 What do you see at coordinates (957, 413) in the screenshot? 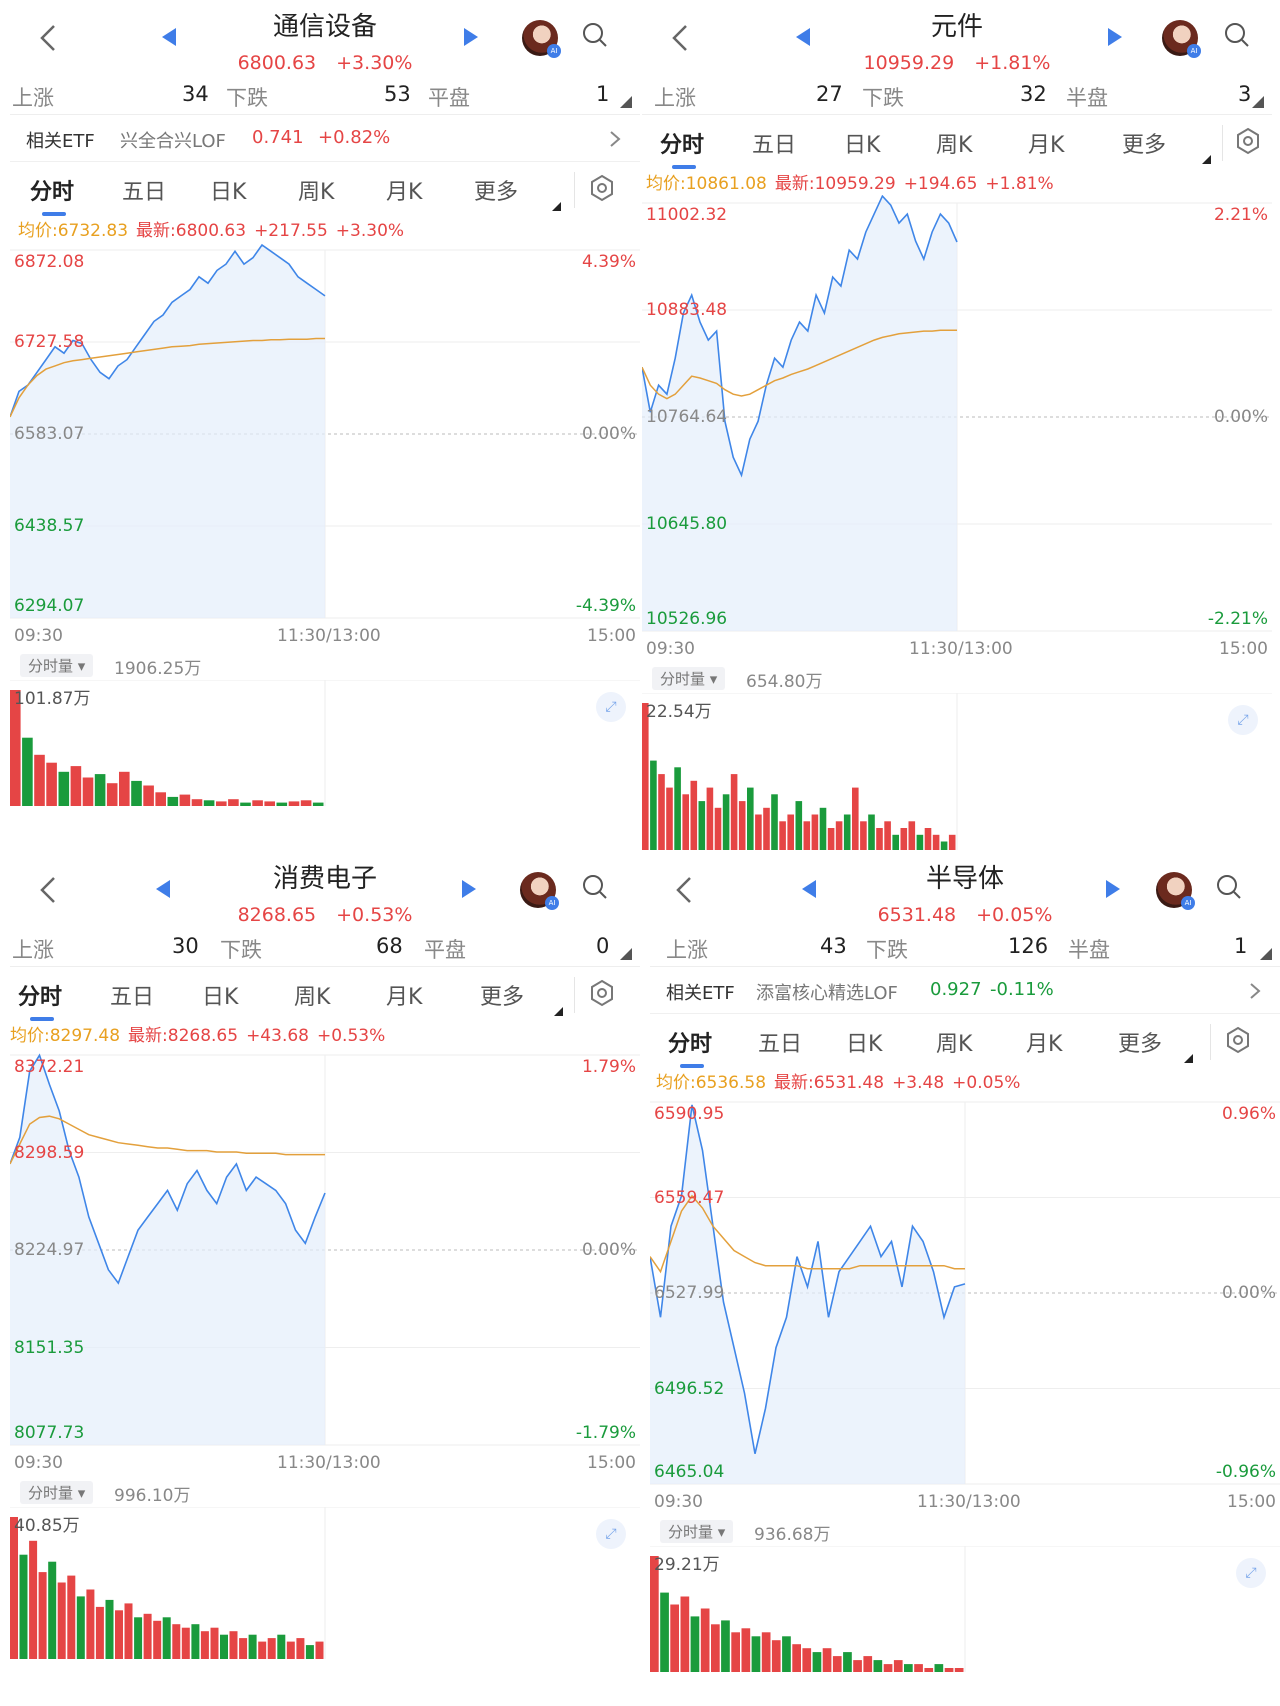
I see `price-chart-svg` at bounding box center [957, 413].